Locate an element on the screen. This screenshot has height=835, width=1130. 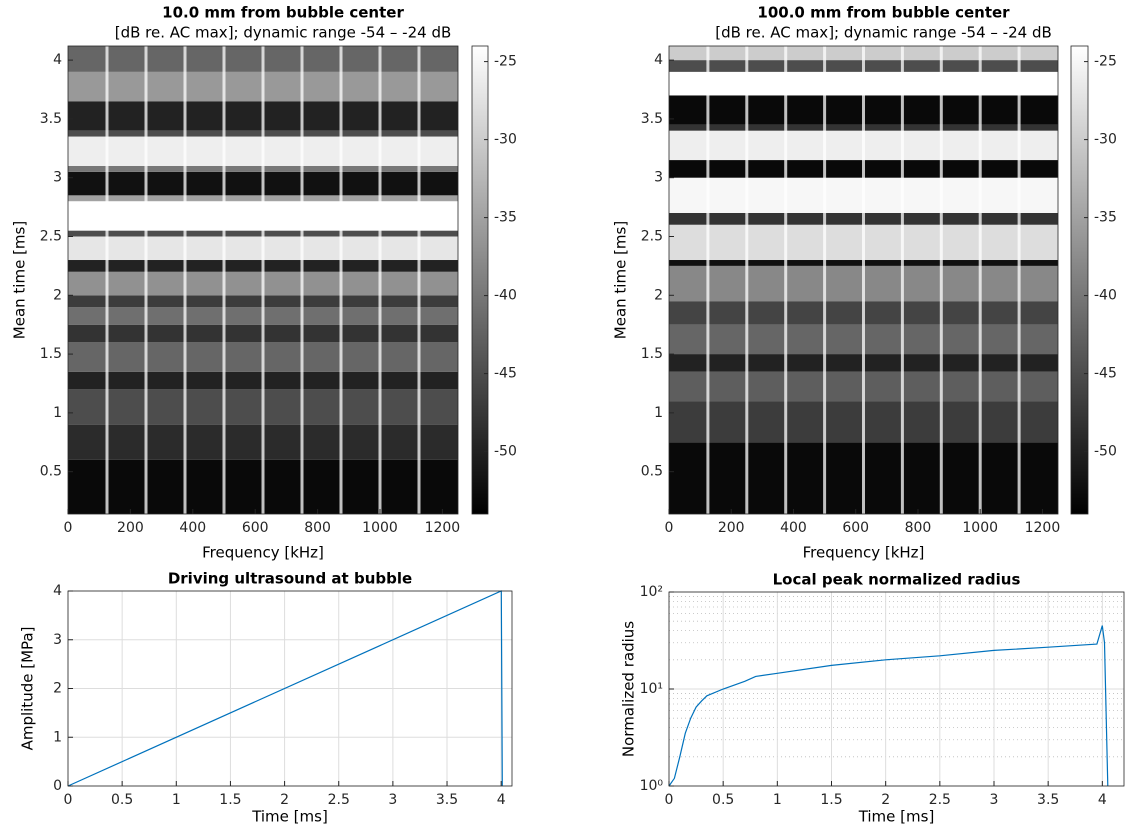
colorbar-tick-label: -40 is located at coordinates (505, 296).